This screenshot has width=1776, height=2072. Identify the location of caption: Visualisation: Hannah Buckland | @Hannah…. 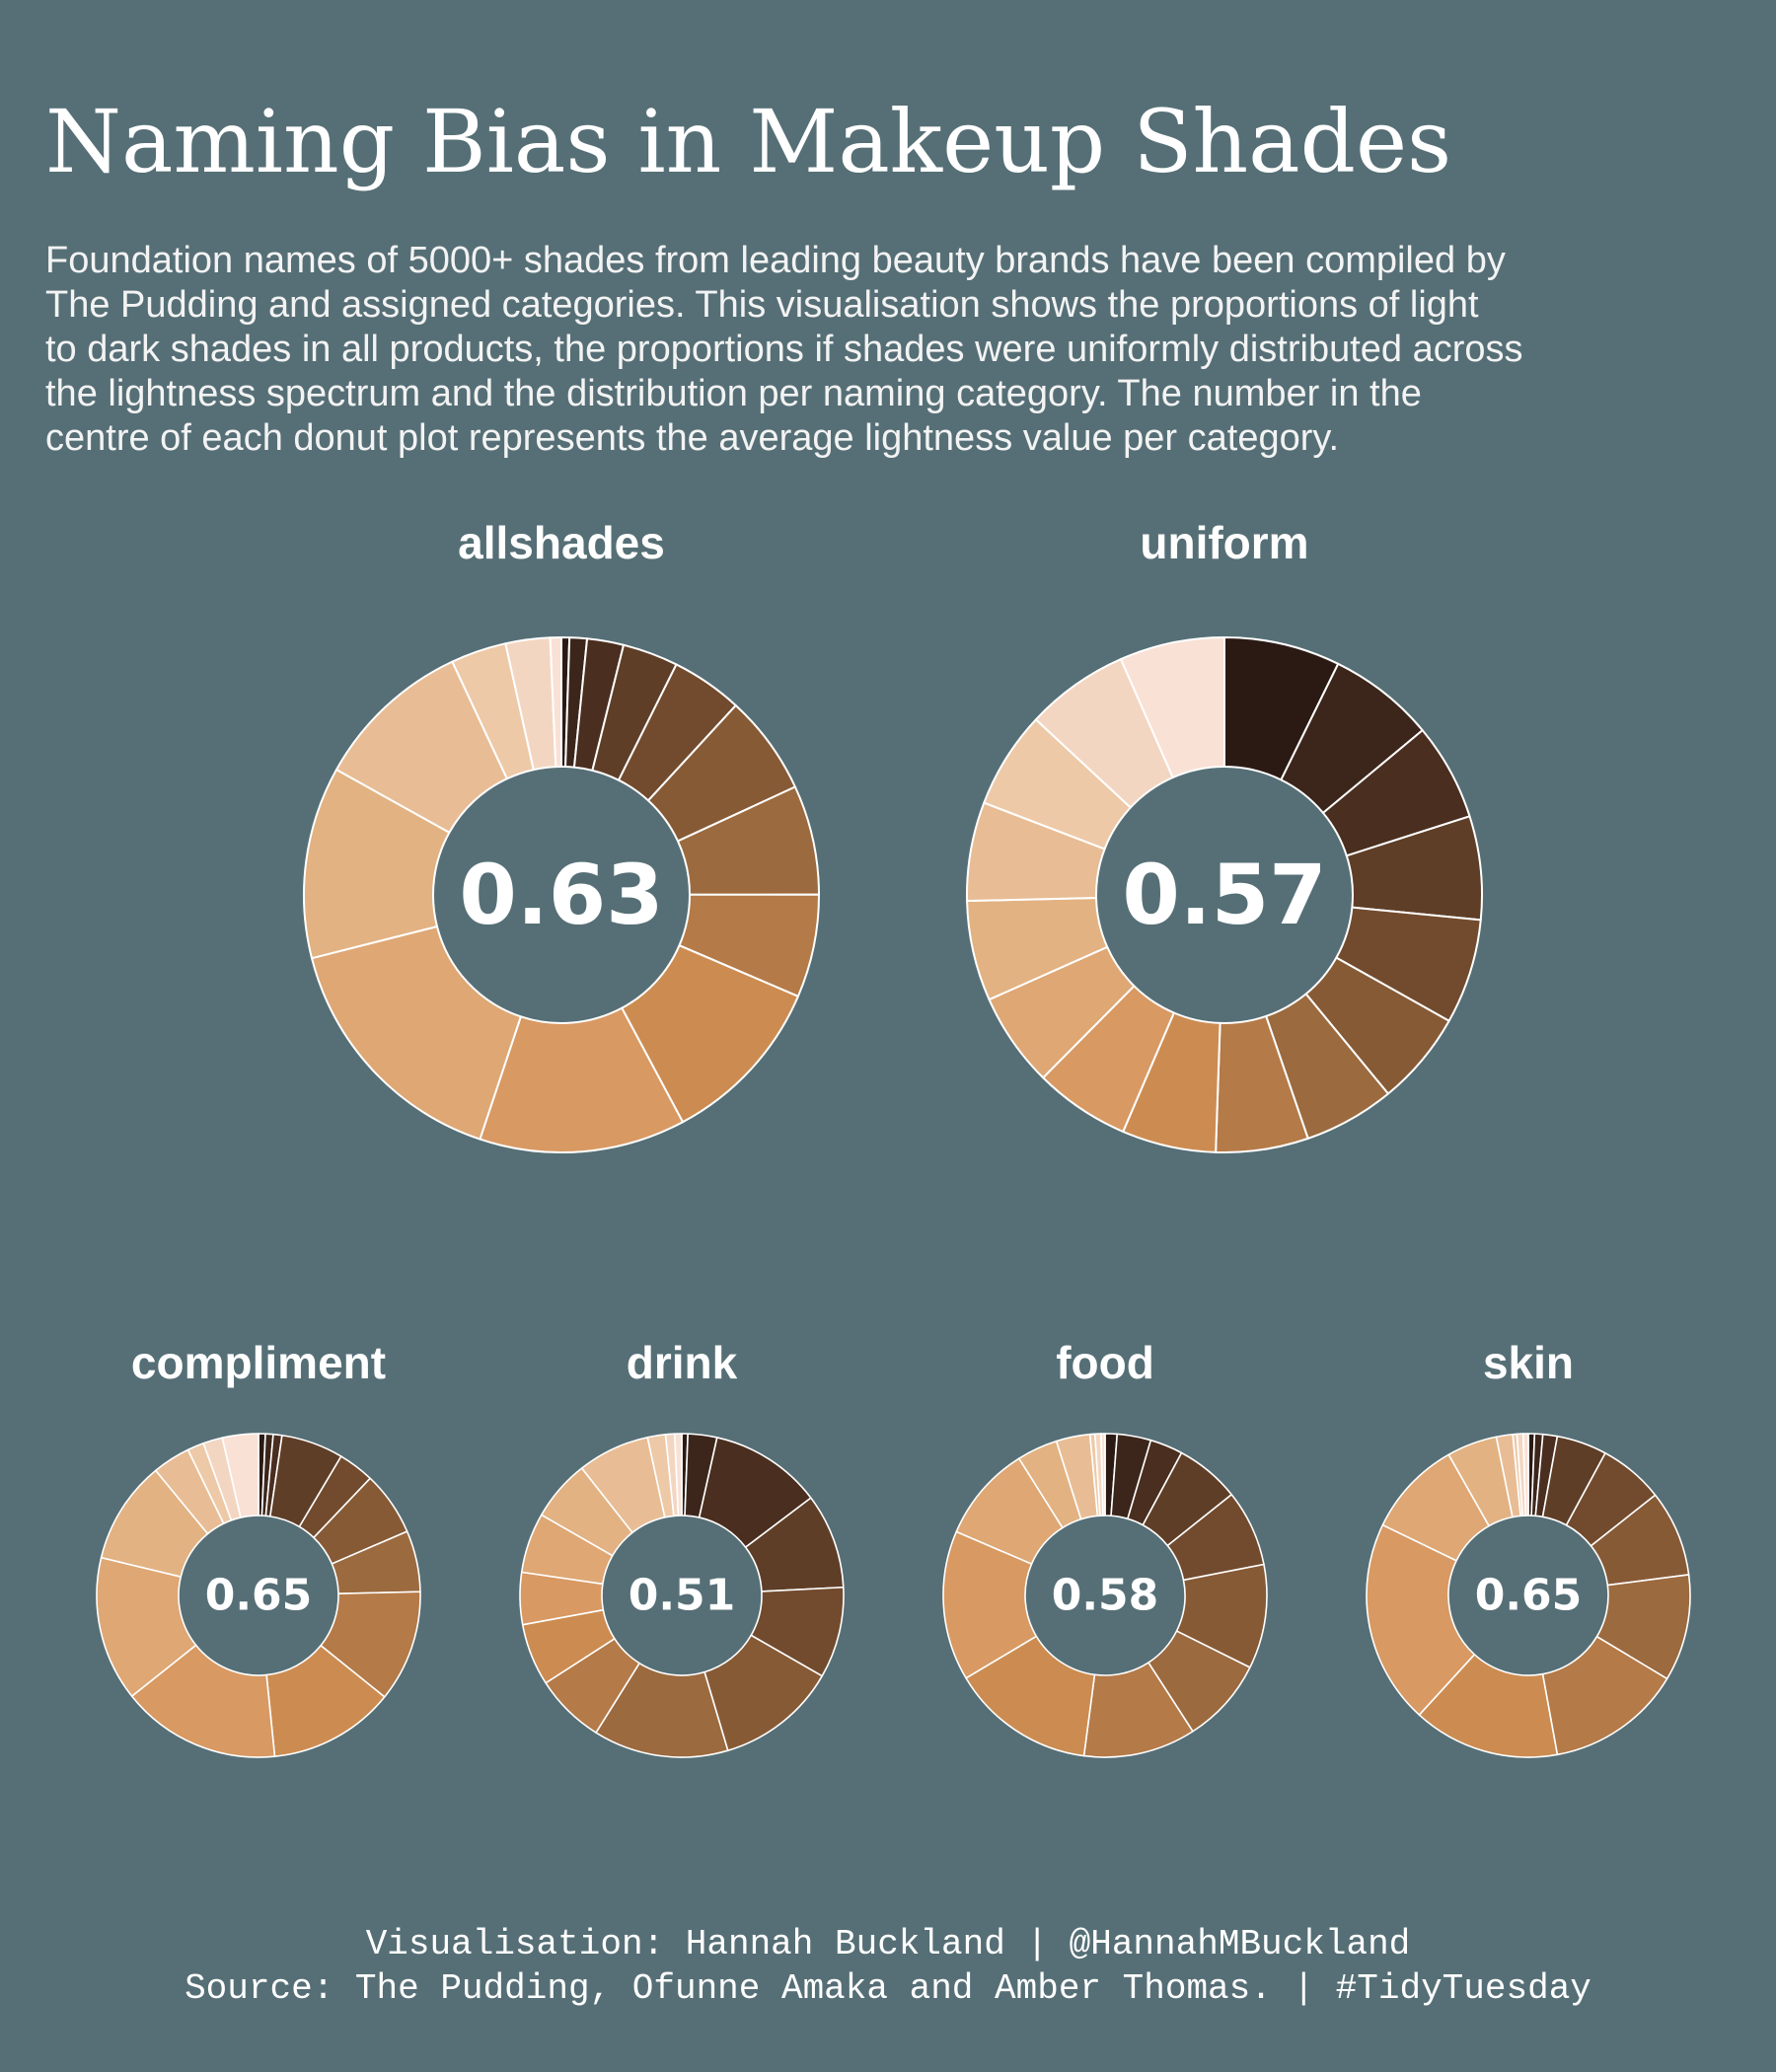
(888, 1966).